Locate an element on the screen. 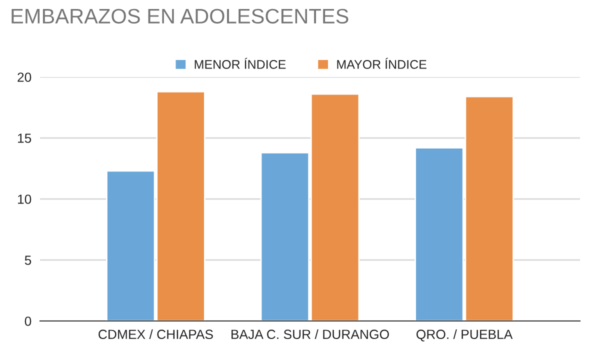 The width and height of the screenshot is (602, 347). x-tick-label: BAJA C. SUR / DURANGO is located at coordinates (310, 334).